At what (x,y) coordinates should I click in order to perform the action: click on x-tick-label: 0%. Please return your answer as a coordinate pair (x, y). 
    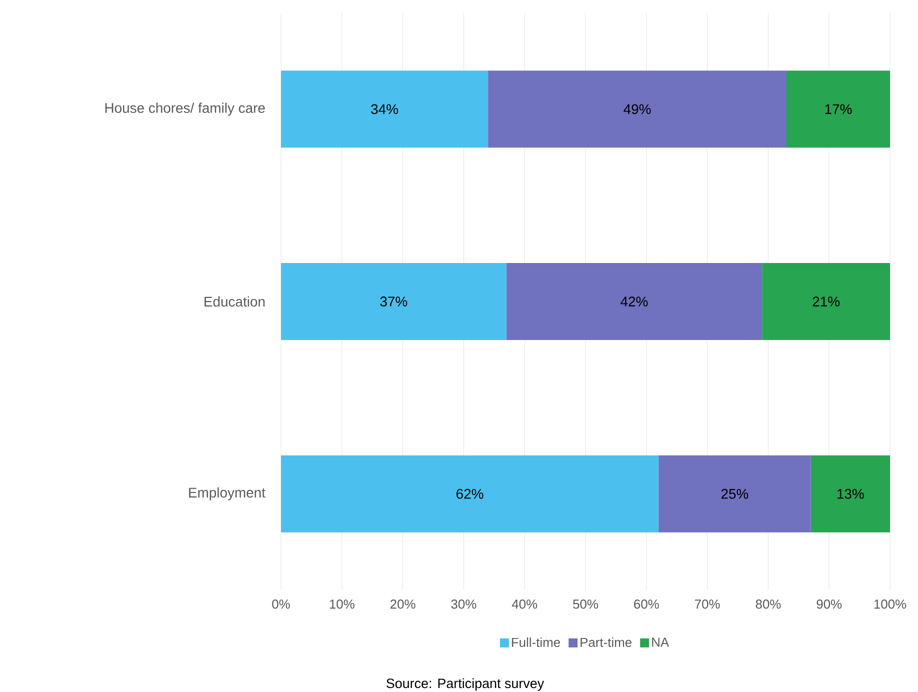
    Looking at the image, I should click on (281, 604).